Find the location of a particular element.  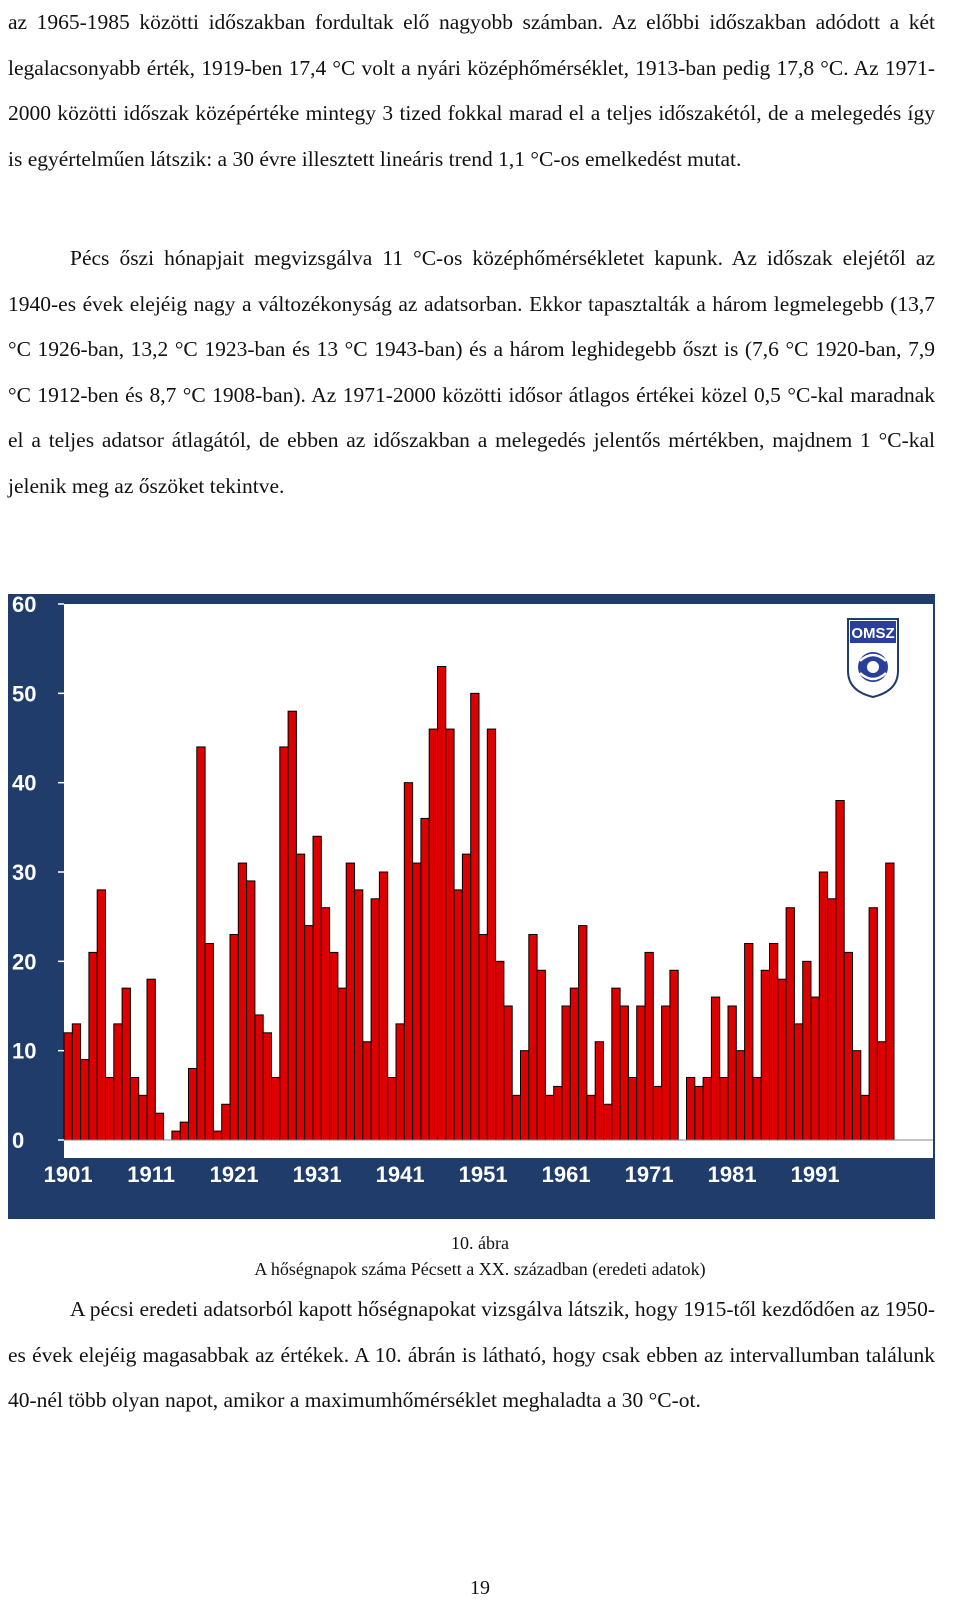

y-tick-label: 30 is located at coordinates (24, 872).